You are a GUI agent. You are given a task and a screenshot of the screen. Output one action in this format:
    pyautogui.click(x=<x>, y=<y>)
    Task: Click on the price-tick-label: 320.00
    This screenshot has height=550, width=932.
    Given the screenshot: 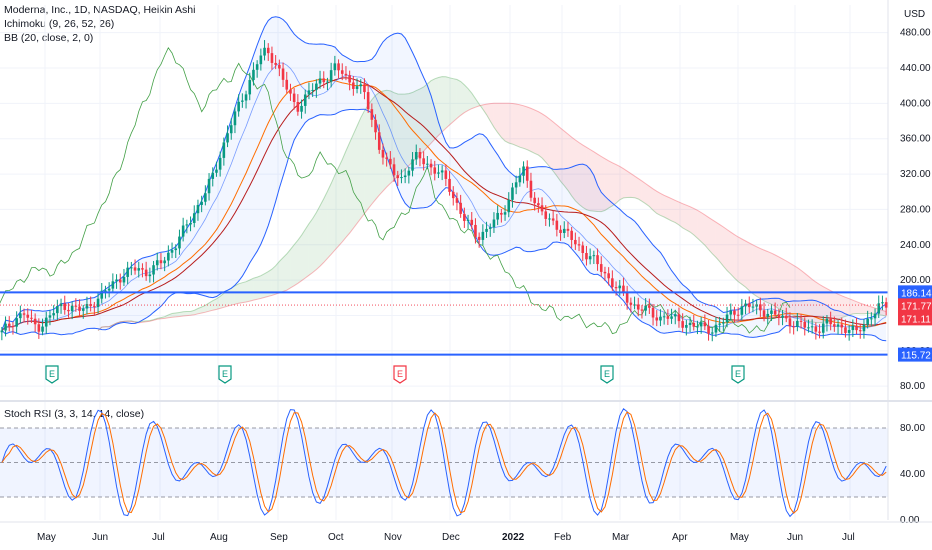 What is the action you would take?
    pyautogui.click(x=915, y=174)
    